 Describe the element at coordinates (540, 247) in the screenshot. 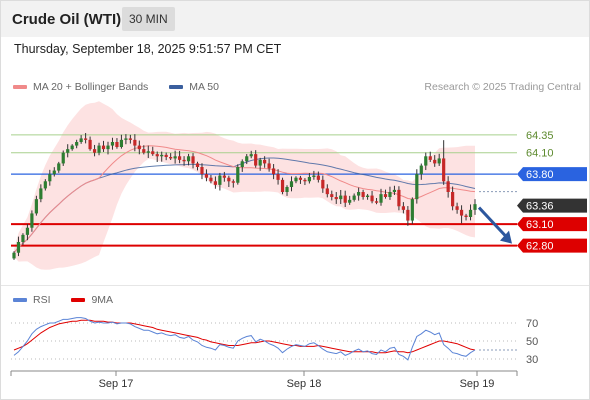

I see `support-label: 62.80` at that location.